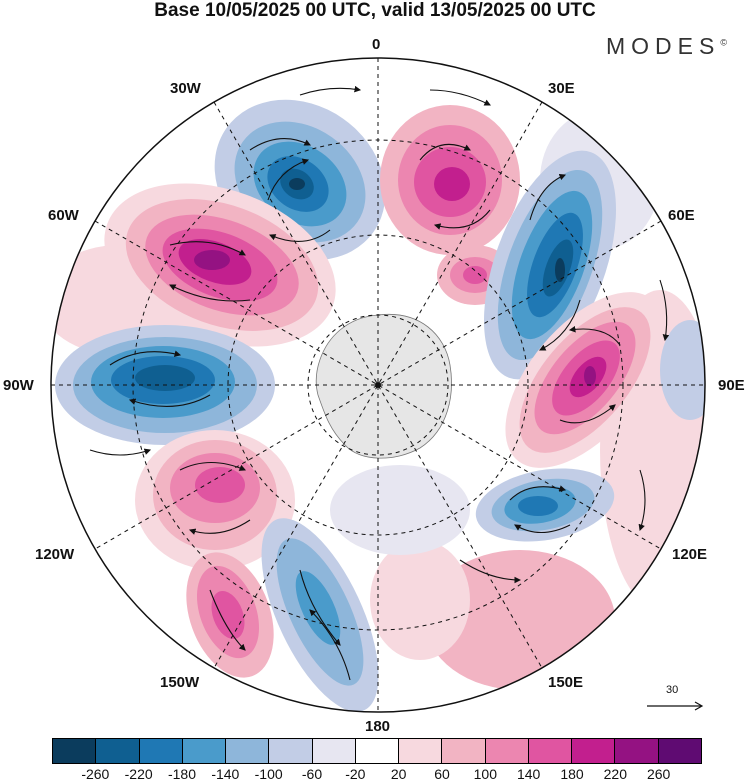 Image resolution: width=750 pixels, height=783 pixels. Describe the element at coordinates (566, 682) in the screenshot. I see `lon-label-150e: 150E` at that location.